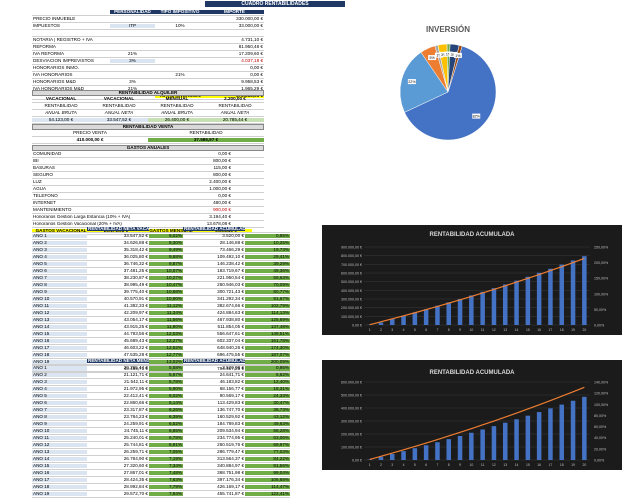 This screenshot has height=498, width=640. I want to click on expense-label: MANTENIMIENTO, so click(107, 210).